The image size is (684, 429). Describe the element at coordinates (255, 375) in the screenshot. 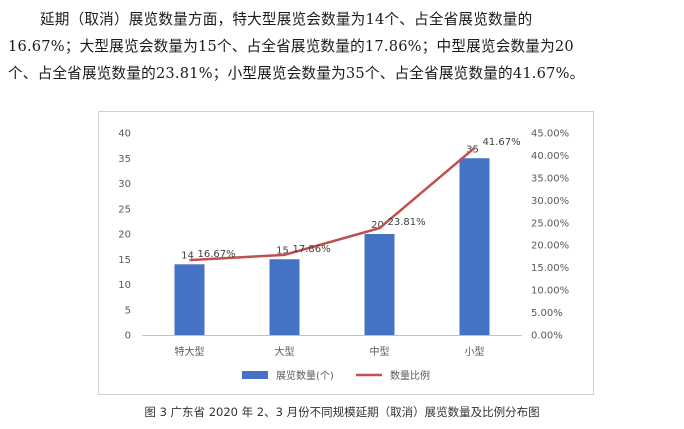

I see `legend-swatch-bars` at that location.